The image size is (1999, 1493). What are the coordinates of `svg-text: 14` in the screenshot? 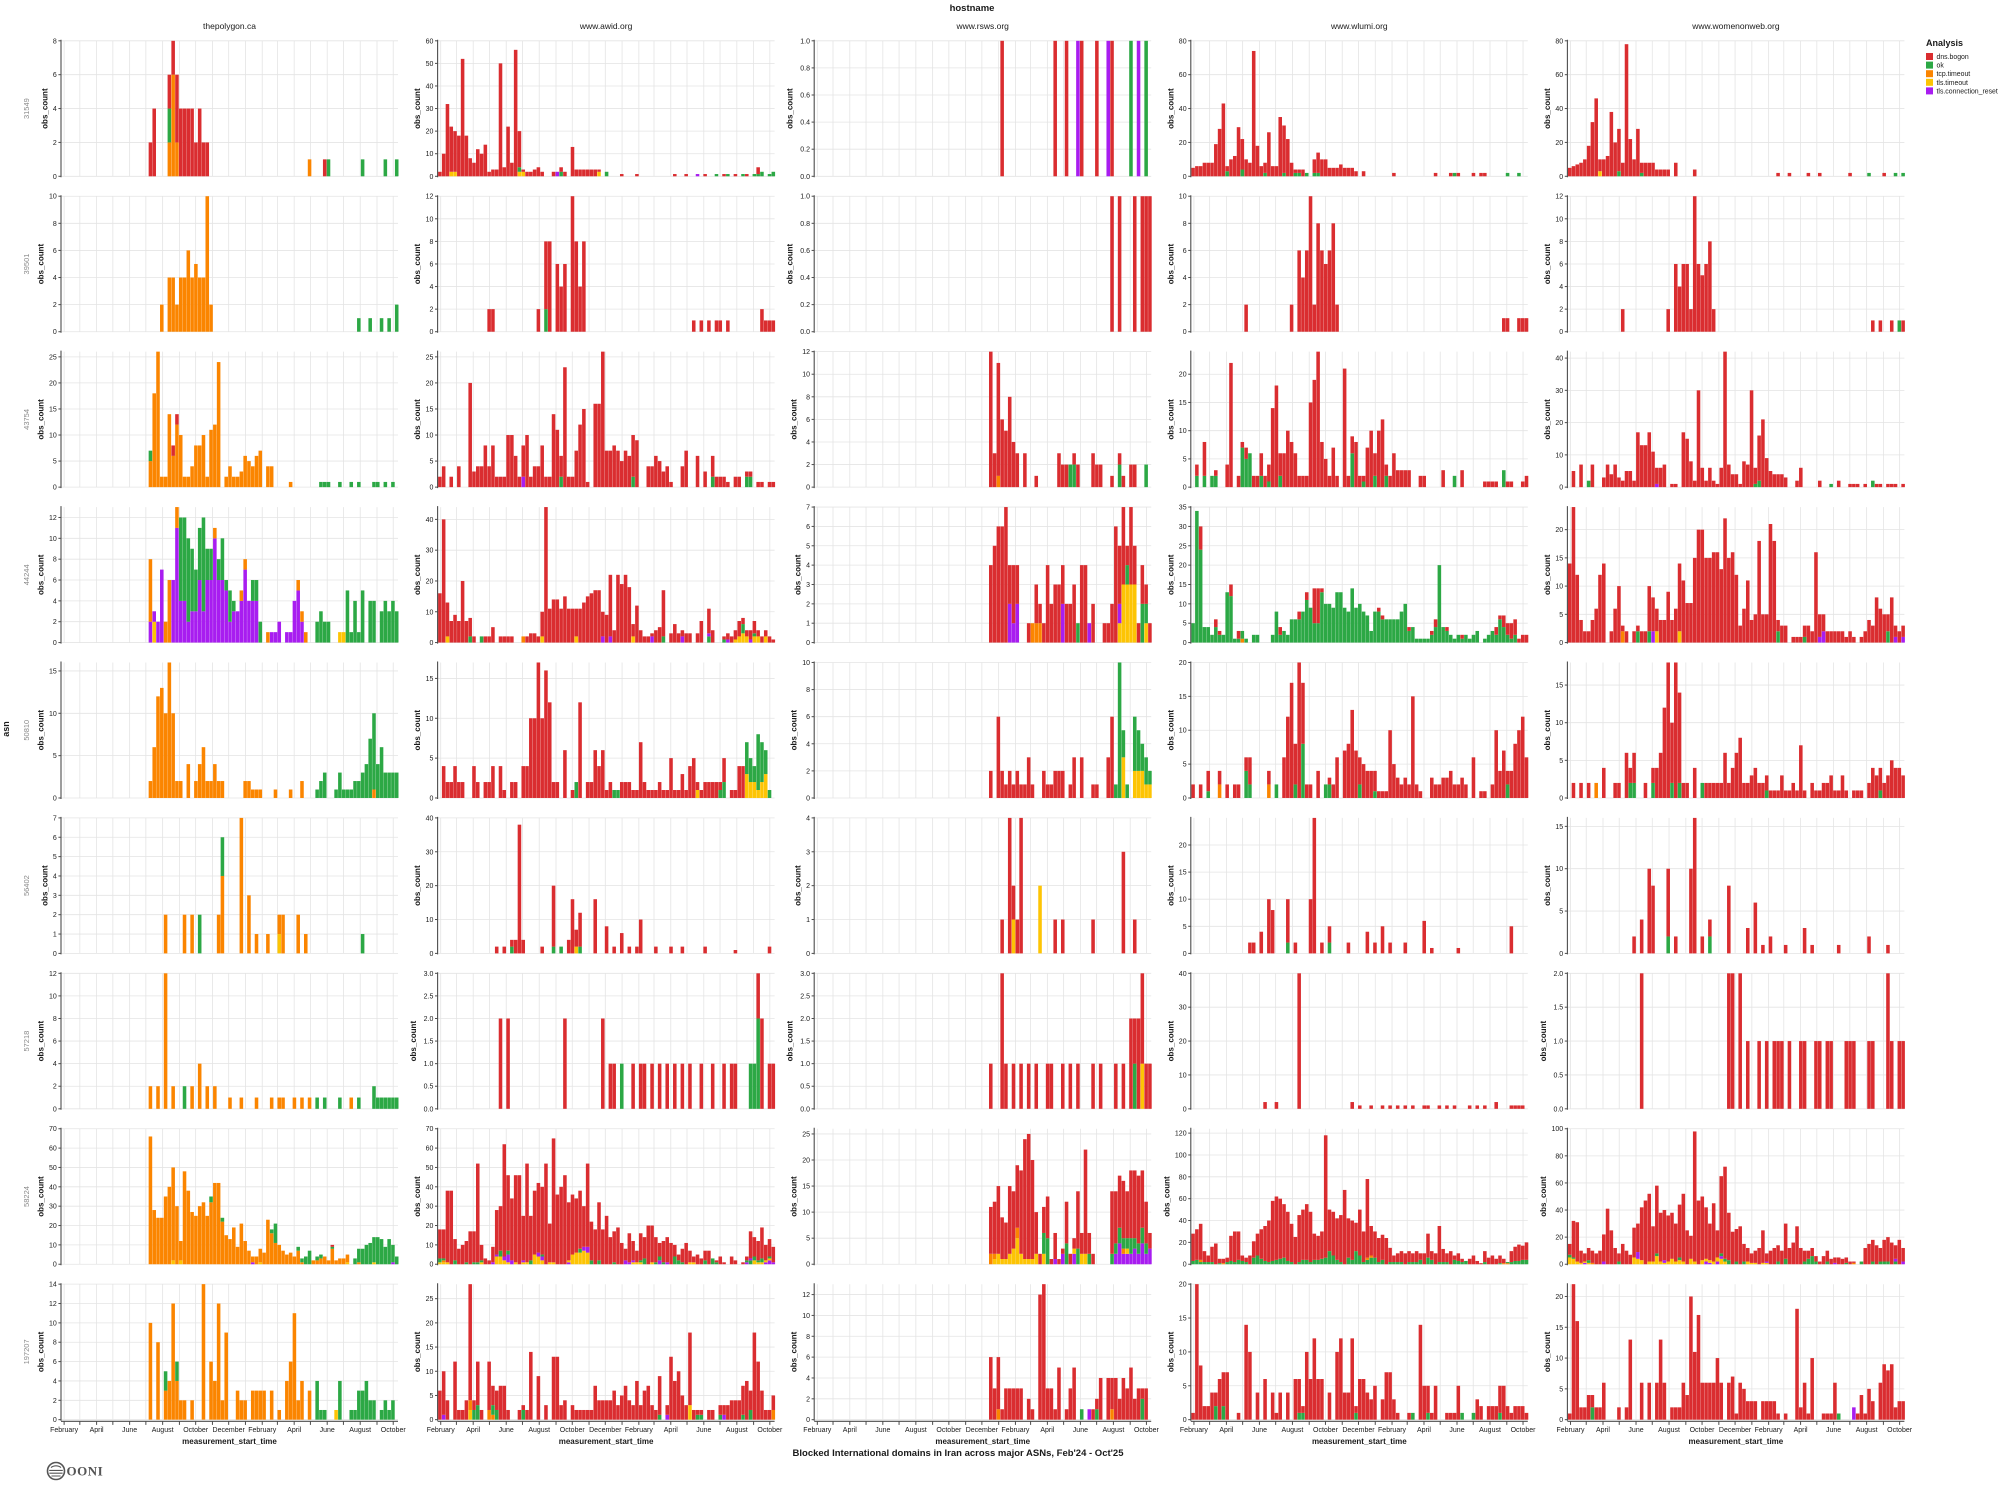 It's located at (53, 1285).